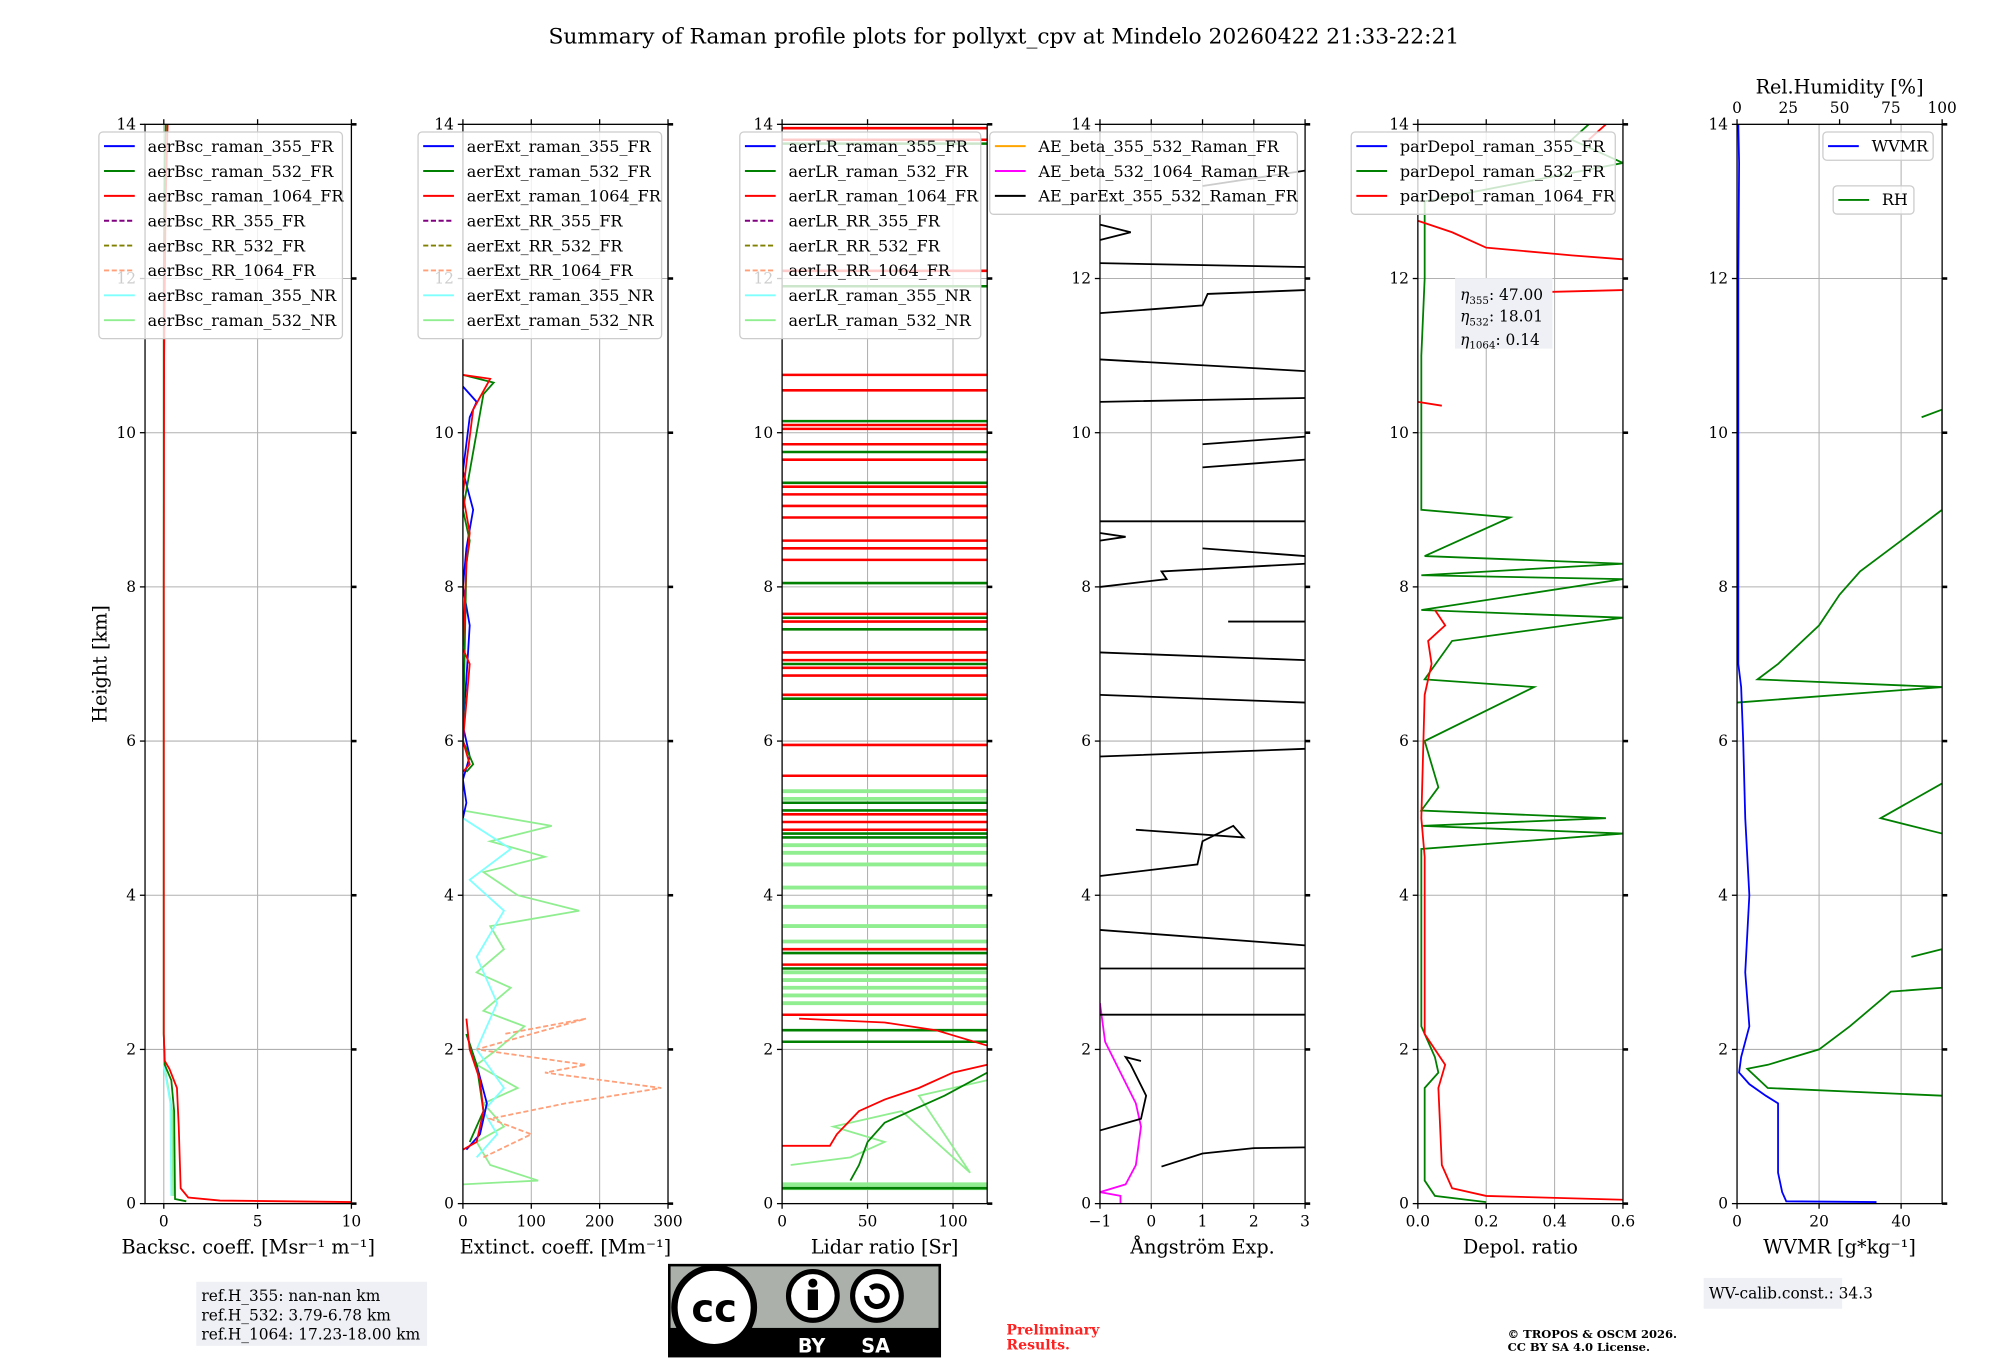 Image resolution: width=2000 pixels, height=1360 pixels. What do you see at coordinates (875, 1345) in the screenshot?
I see `svg-text: SA` at bounding box center [875, 1345].